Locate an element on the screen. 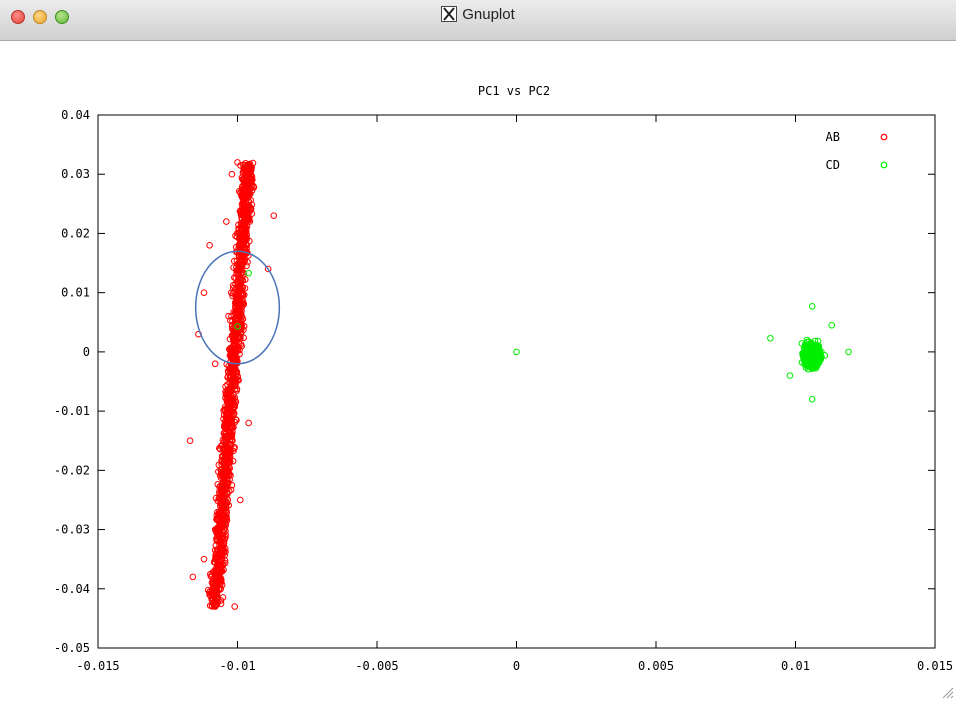 This screenshot has width=956, height=701. title-bar: Gnuplot is located at coordinates (478, 20).